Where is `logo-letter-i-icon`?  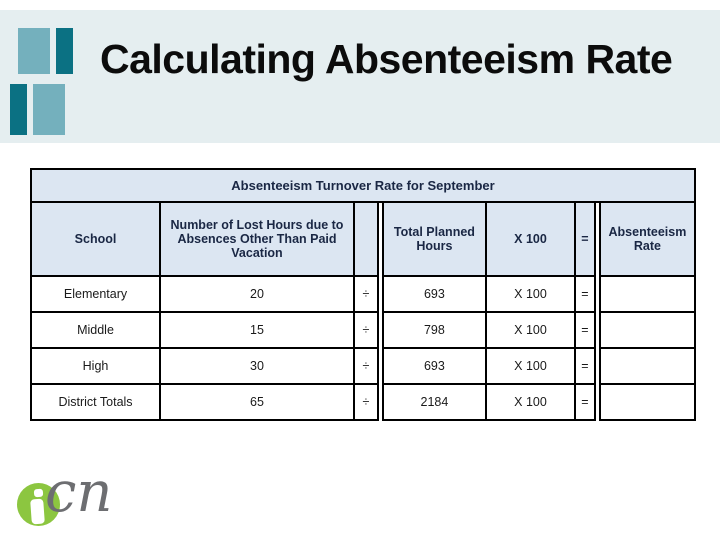
logo-letter-i-icon is located at coordinates (37, 511).